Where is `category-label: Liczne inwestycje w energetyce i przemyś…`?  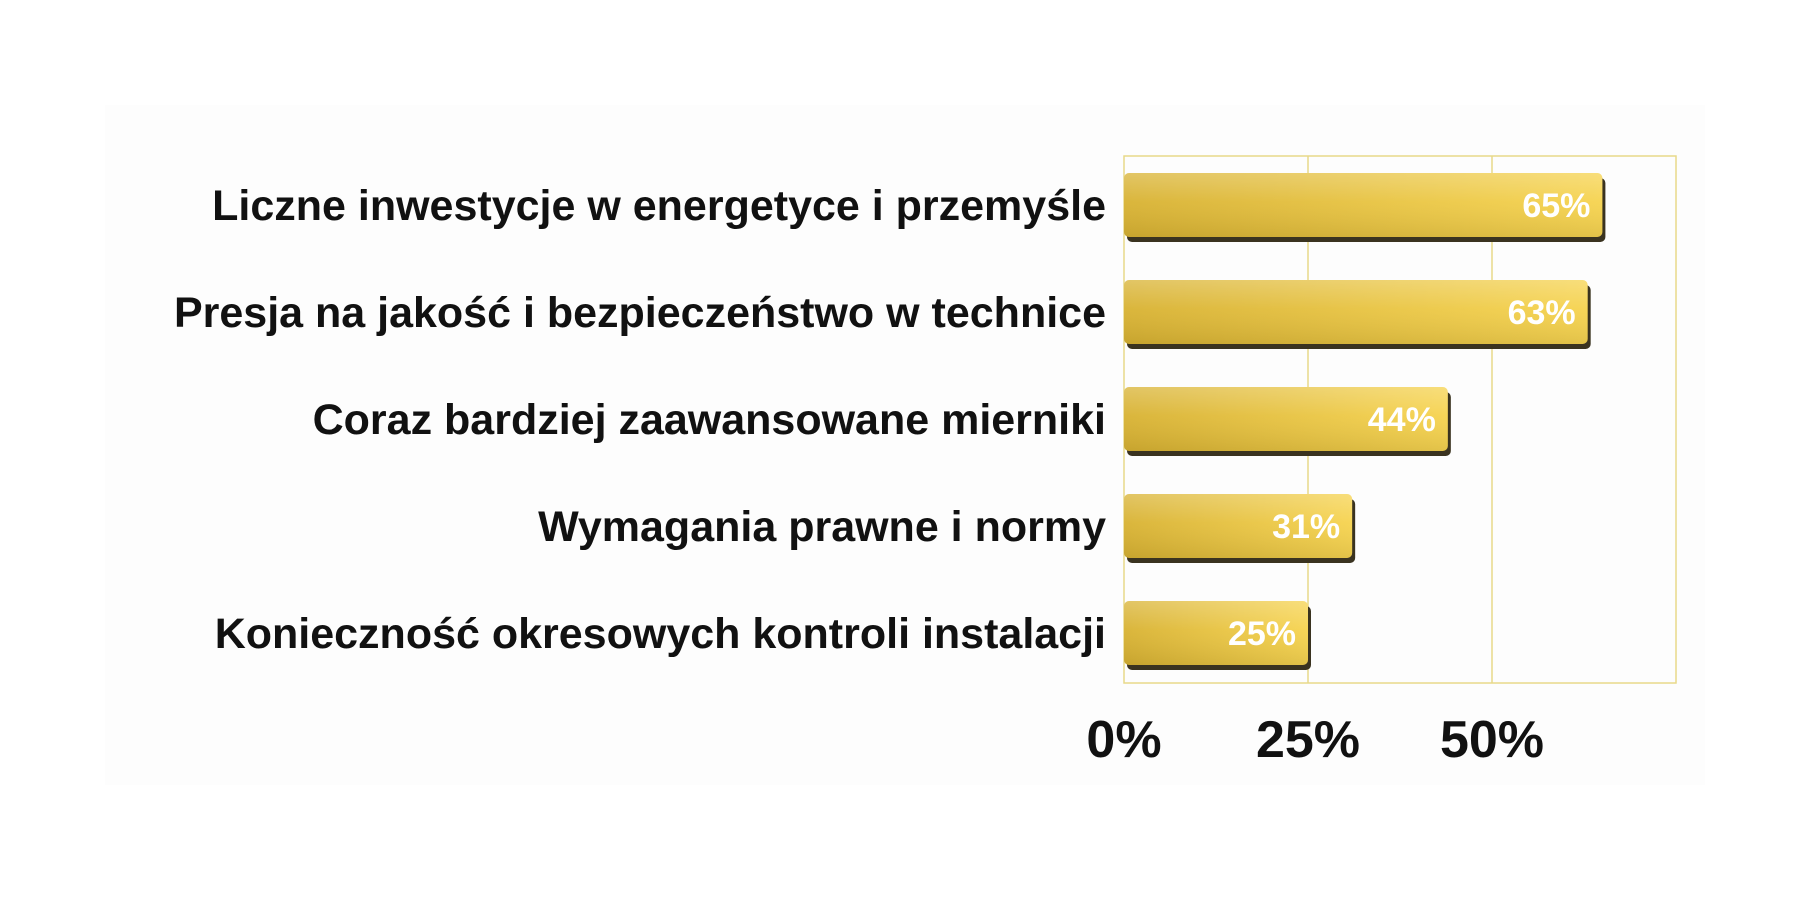
category-label: Liczne inwestycje w energetyce i przemyś… is located at coordinates (659, 206).